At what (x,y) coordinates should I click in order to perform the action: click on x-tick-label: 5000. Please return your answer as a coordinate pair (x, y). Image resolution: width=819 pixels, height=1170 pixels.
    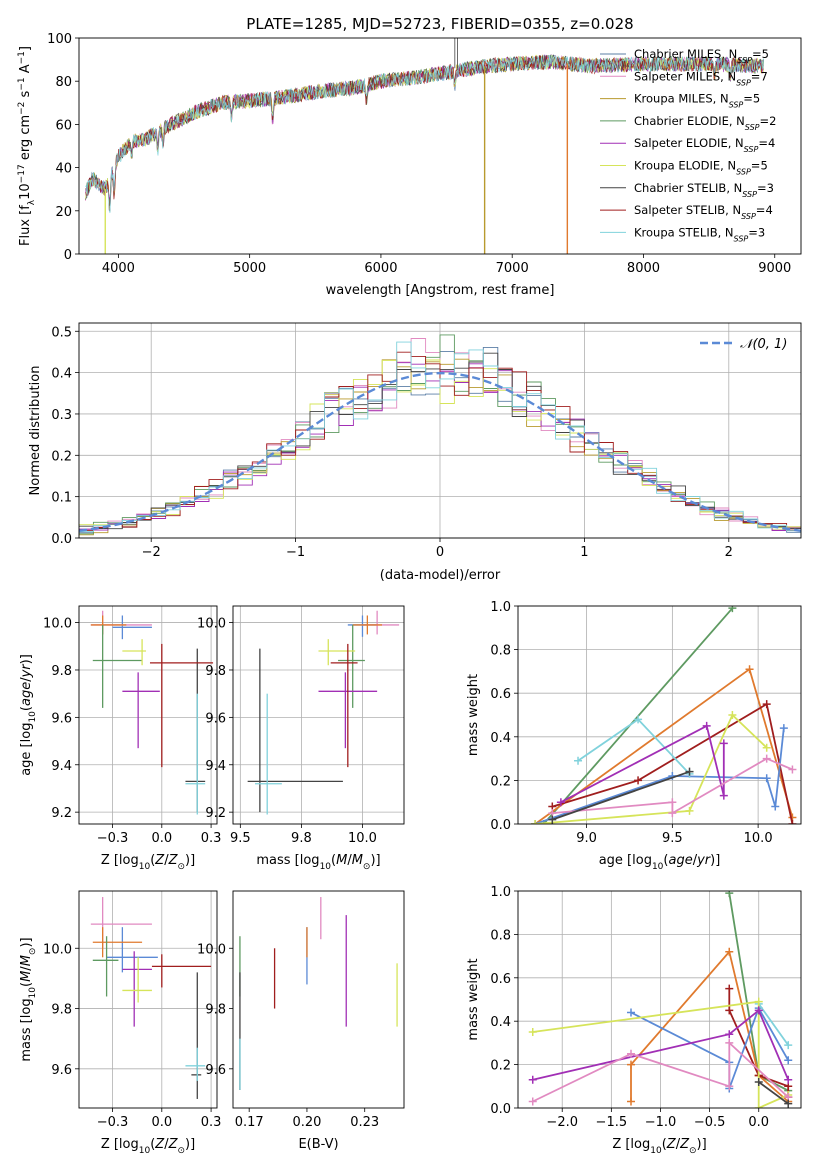
    Looking at the image, I should click on (249, 268).